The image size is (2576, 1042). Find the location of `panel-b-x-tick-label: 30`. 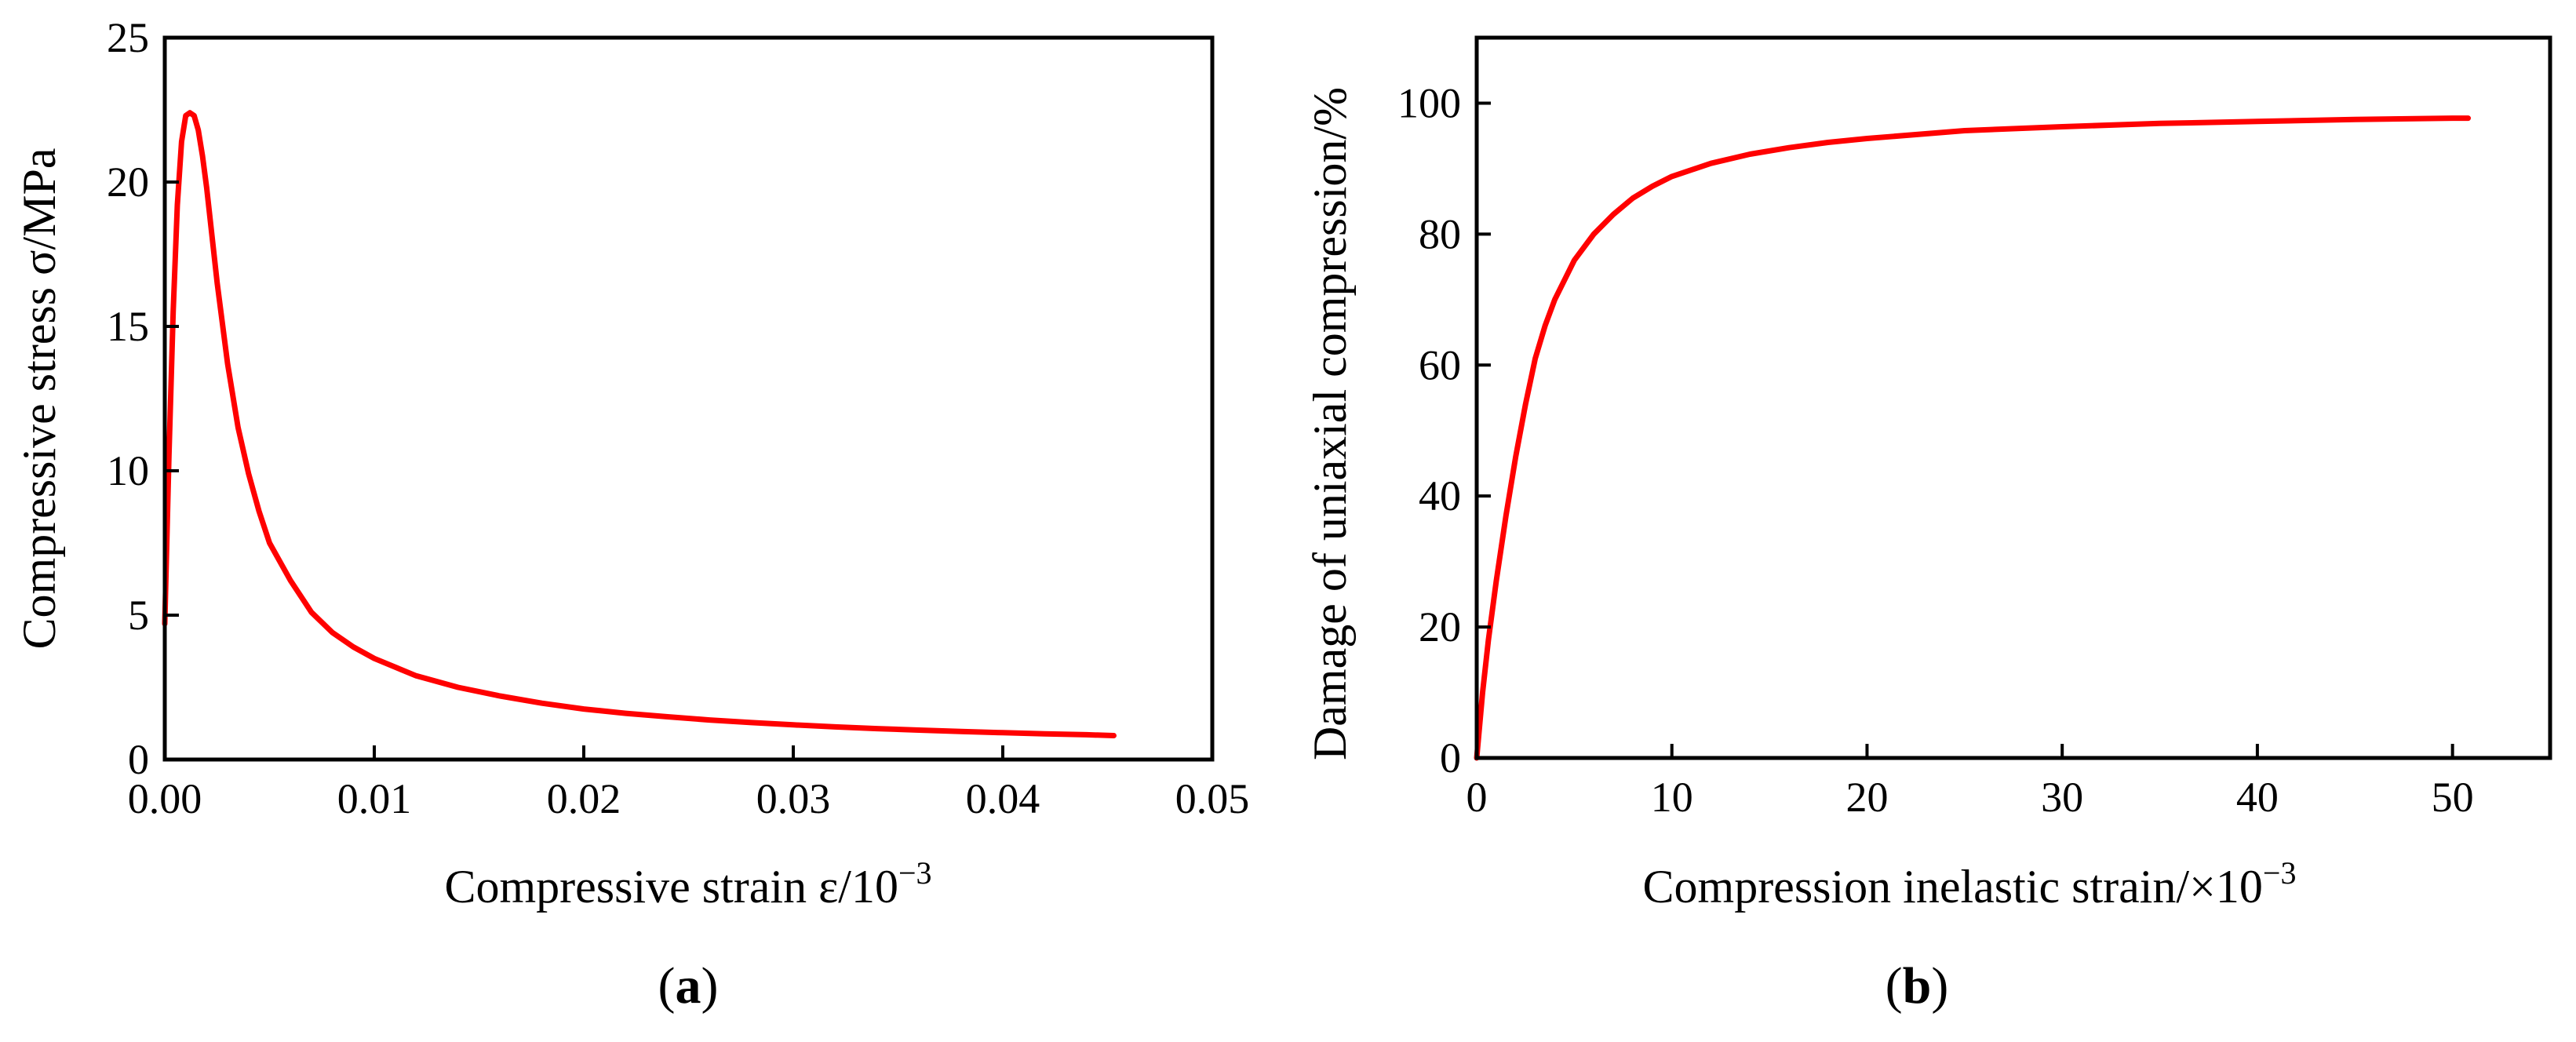

panel-b-x-tick-label: 30 is located at coordinates (2062, 797).